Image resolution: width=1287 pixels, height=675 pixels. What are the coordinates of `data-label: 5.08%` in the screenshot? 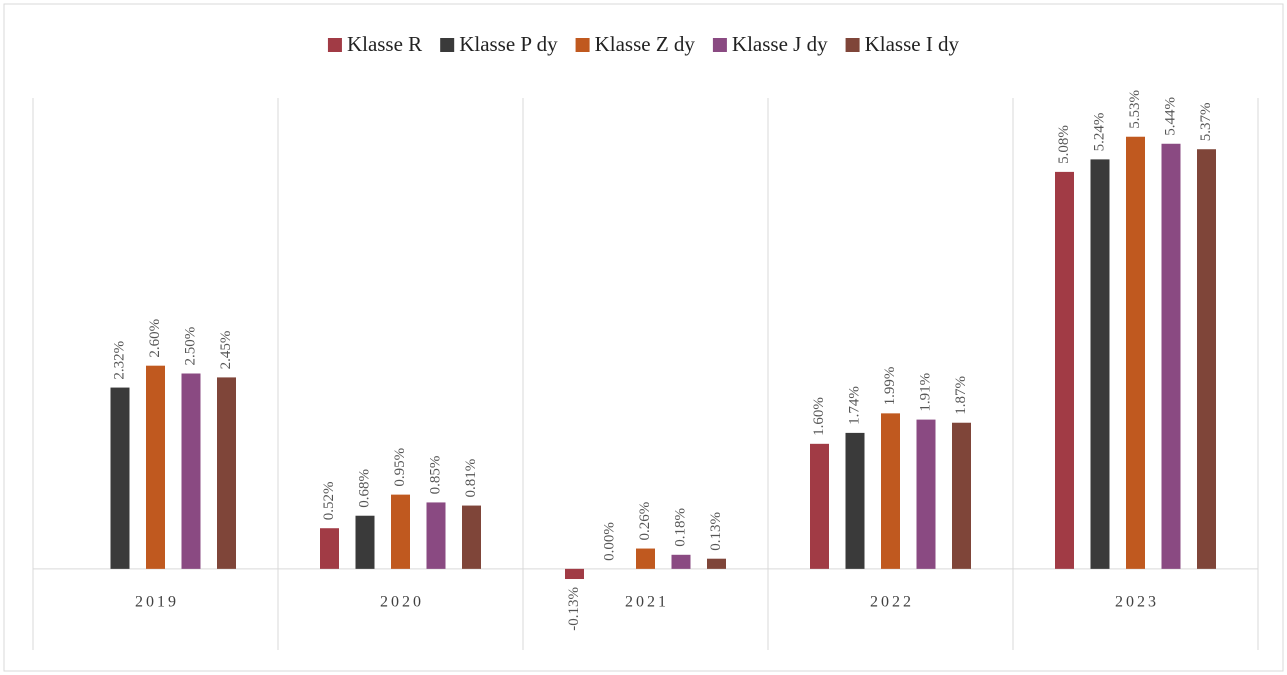 It's located at (1064, 144).